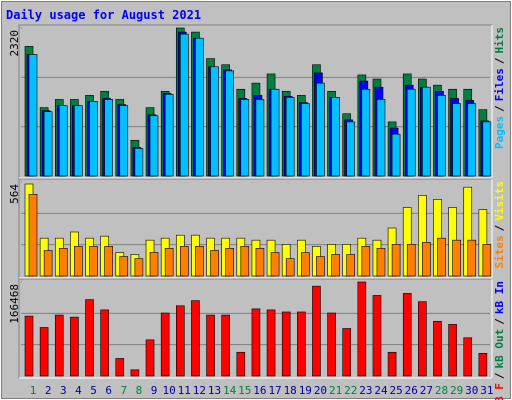 The height and width of the screenshot is (400, 512). I want to click on legend-entry: Hits, so click(499, 40).